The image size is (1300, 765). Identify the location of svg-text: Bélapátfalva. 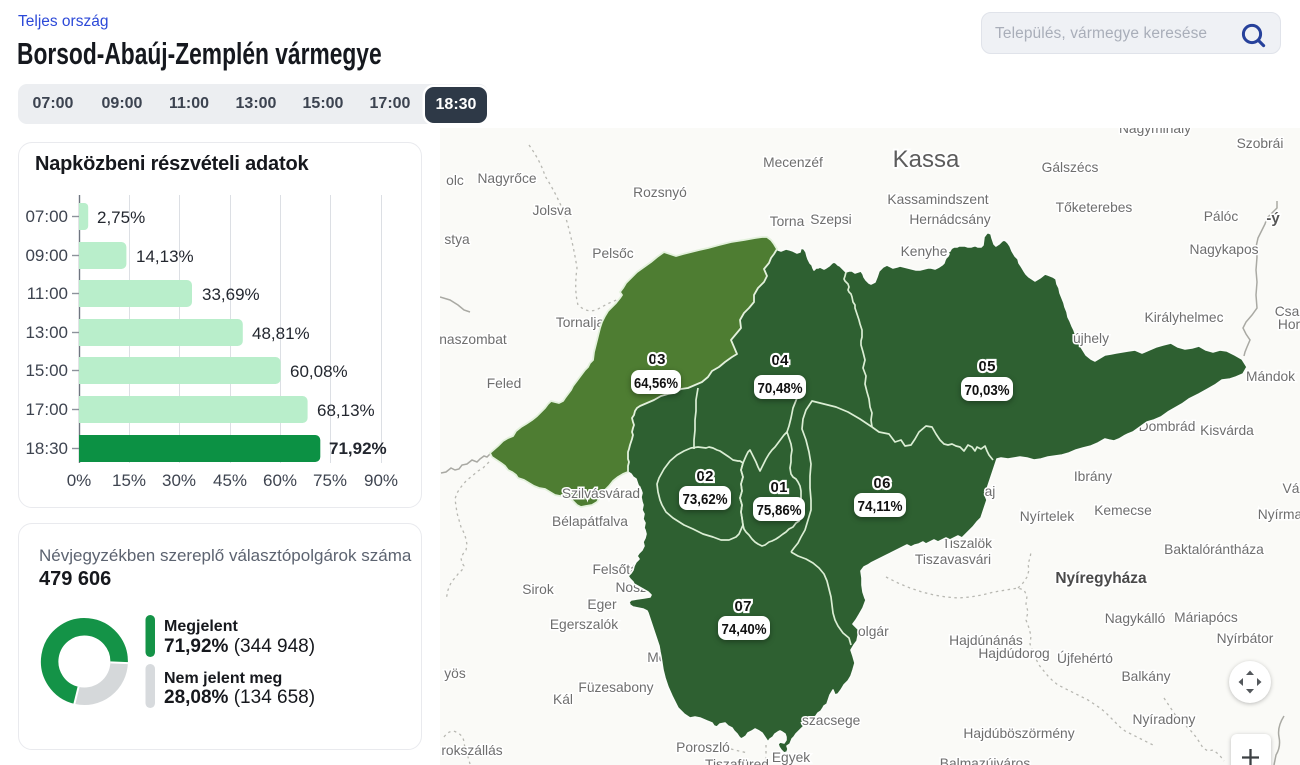
(590, 521).